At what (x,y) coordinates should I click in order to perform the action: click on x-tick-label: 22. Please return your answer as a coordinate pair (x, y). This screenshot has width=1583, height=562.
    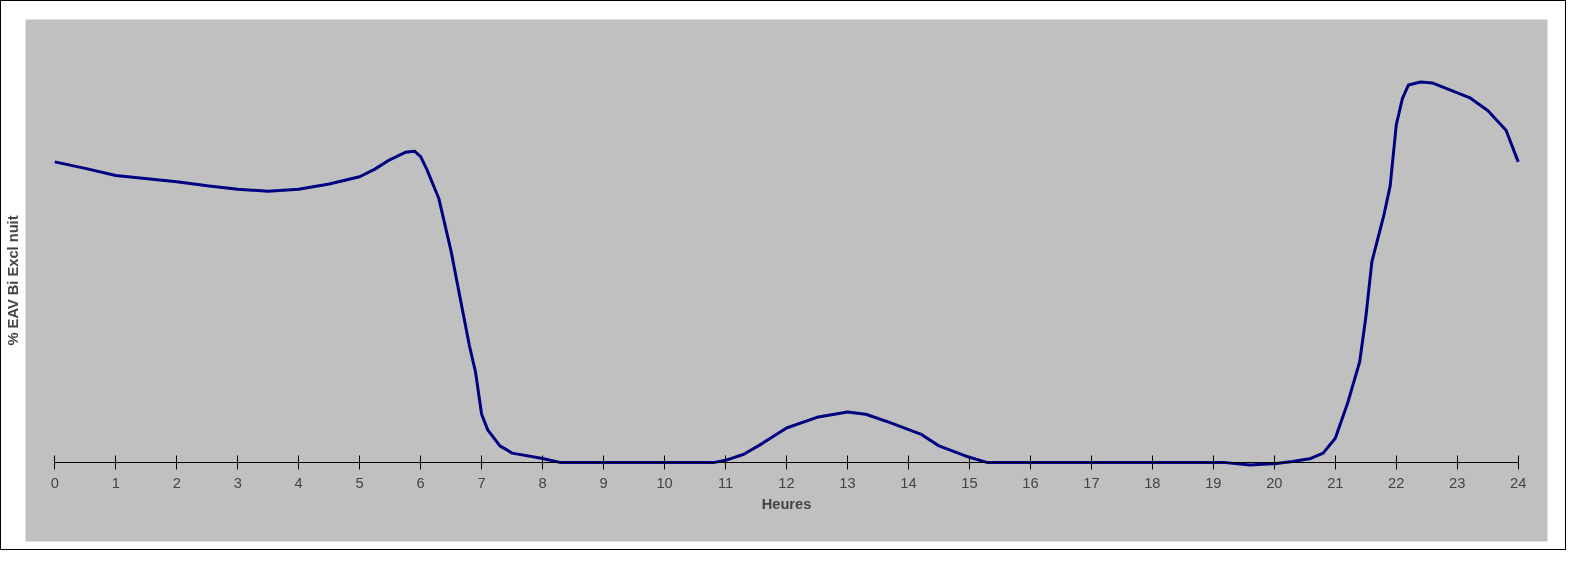
    Looking at the image, I should click on (1396, 482).